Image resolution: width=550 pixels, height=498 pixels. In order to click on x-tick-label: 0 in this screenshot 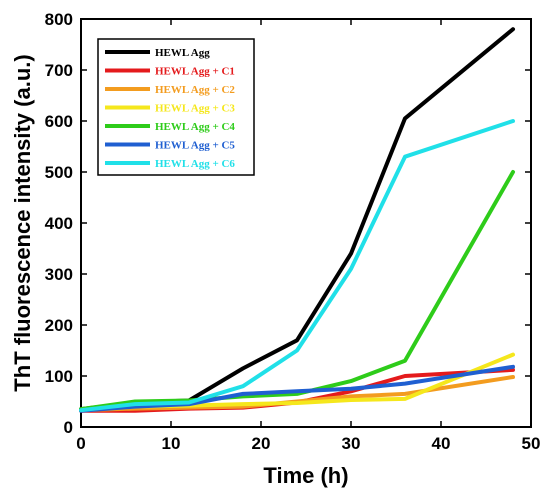, I will do `click(80, 443)`.